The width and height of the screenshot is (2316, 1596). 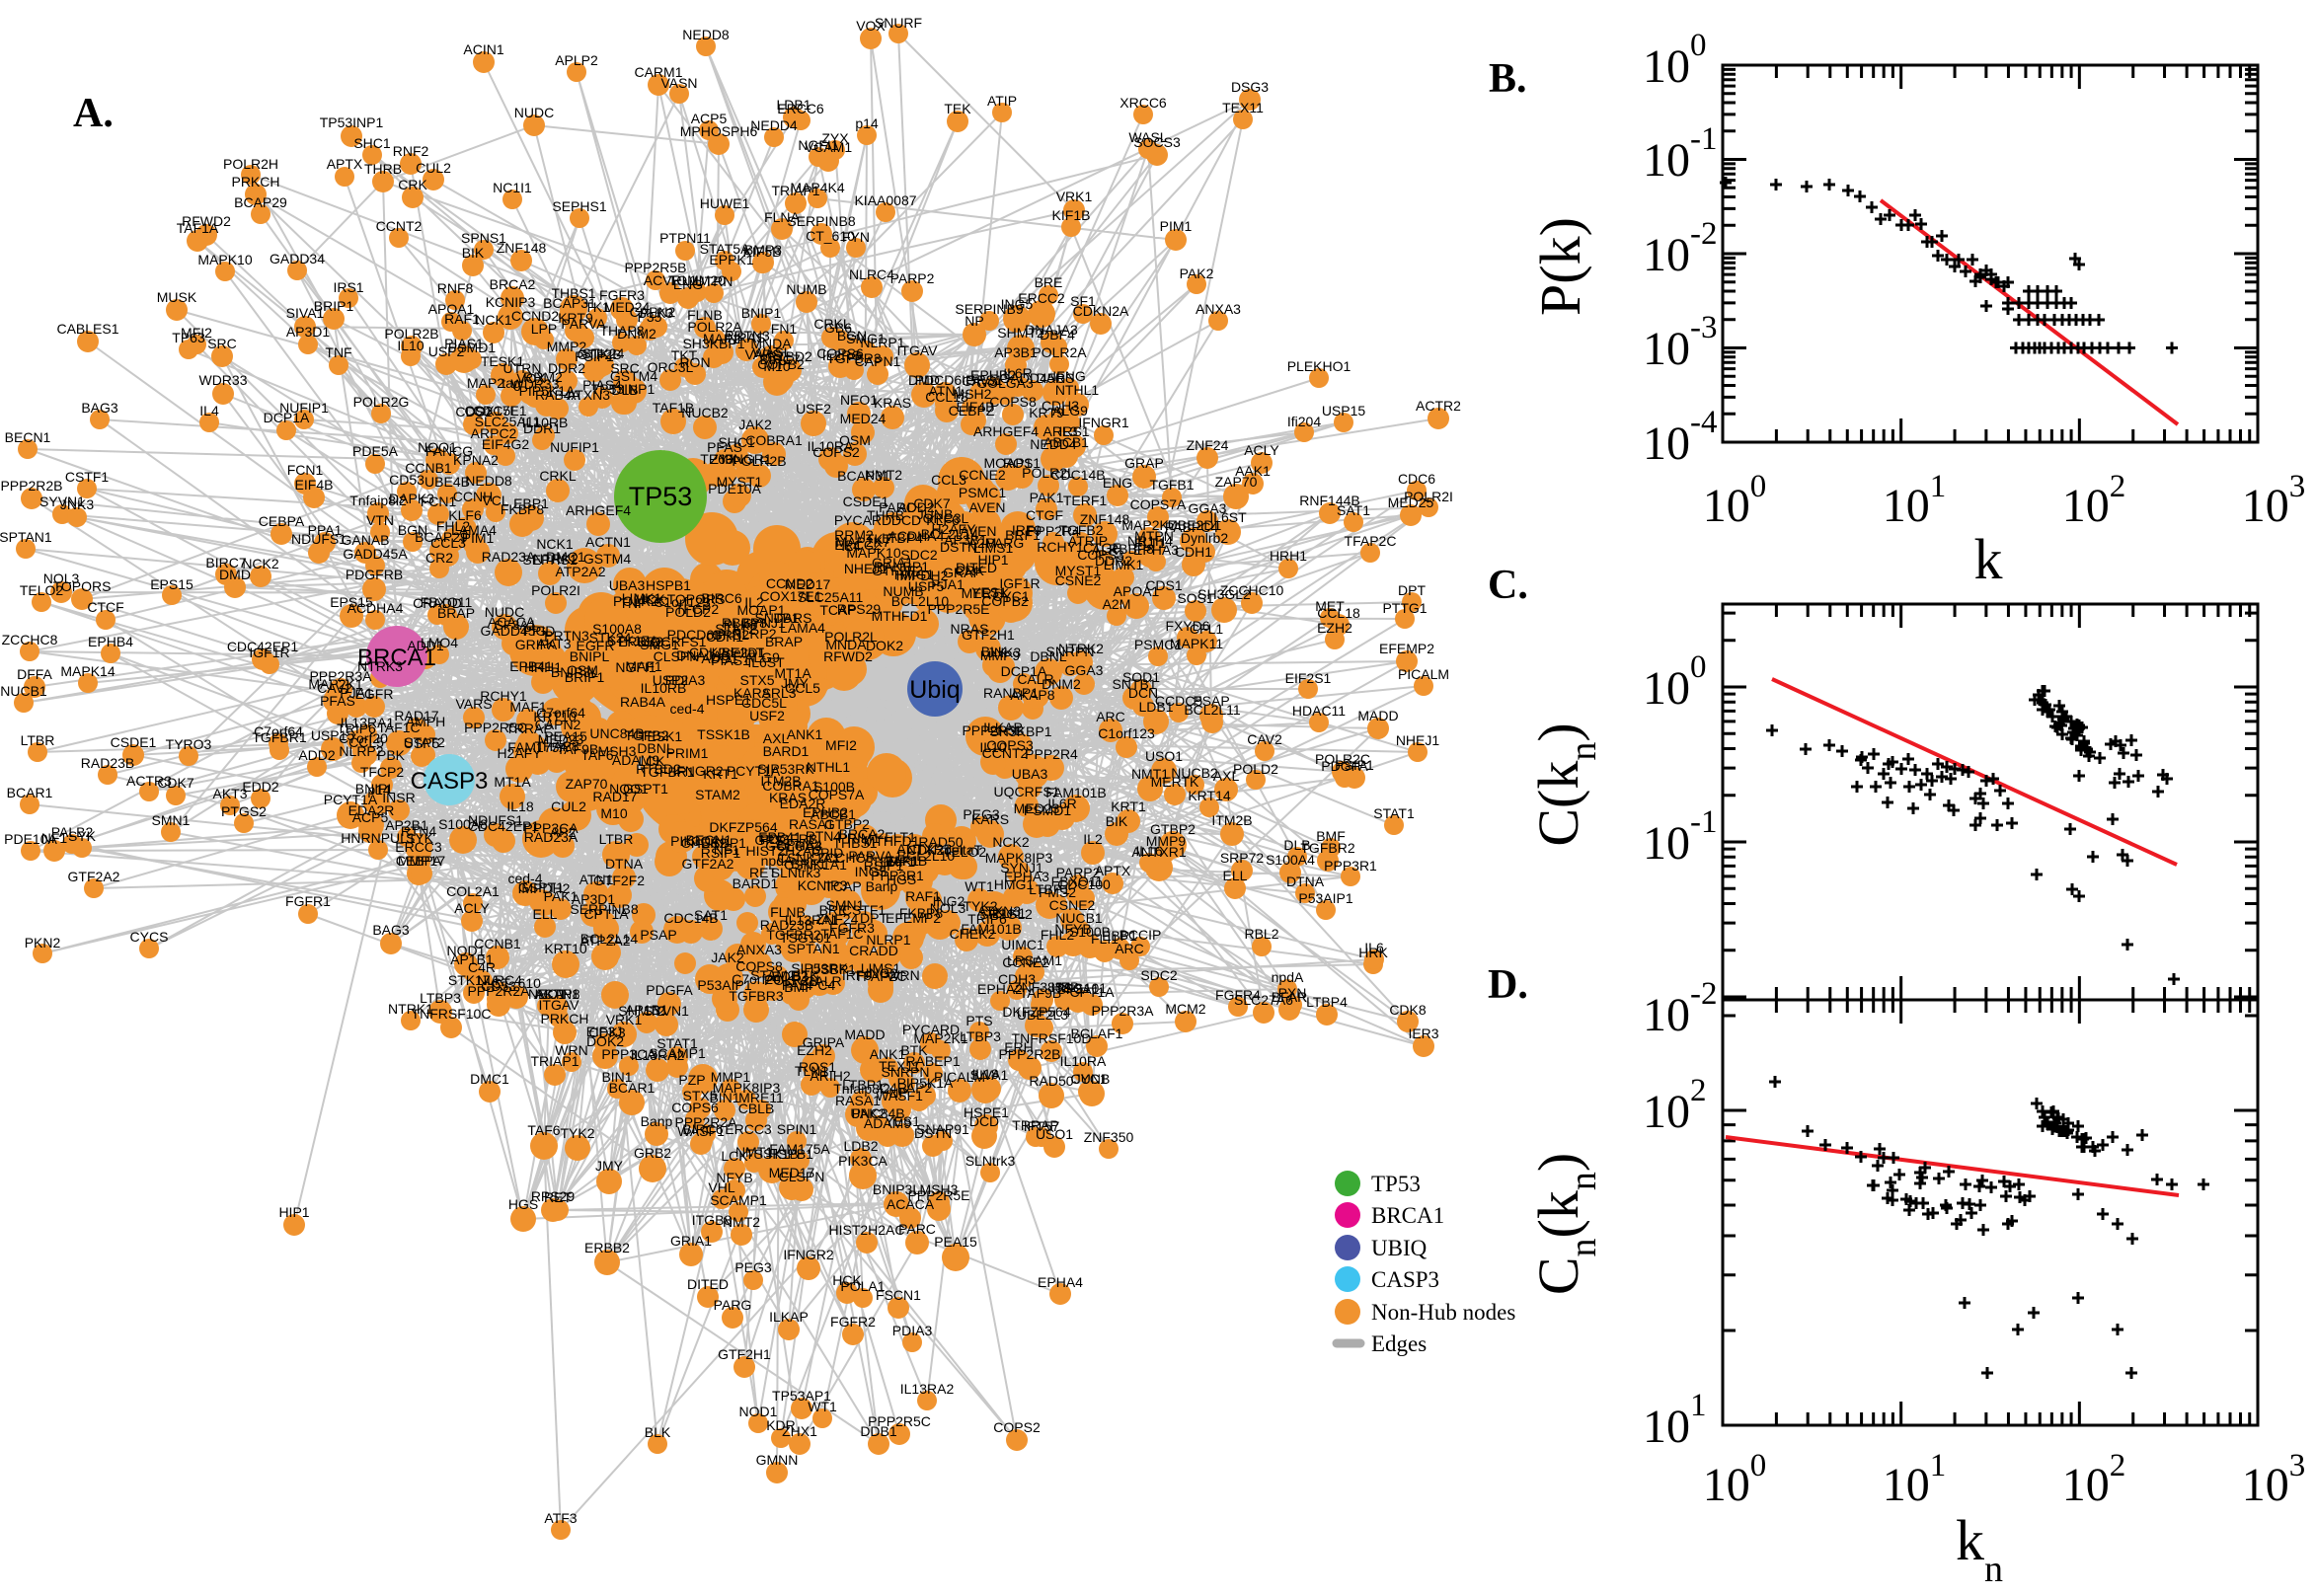 I want to click on svg-text: CDC100, so click(x=1084, y=884).